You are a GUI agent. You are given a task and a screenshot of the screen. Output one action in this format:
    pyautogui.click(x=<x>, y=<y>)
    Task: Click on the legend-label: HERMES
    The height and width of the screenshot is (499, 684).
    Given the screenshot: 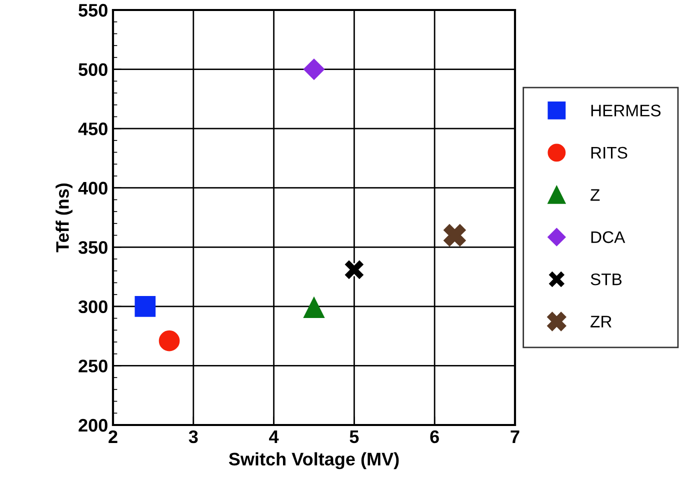 What is the action you would take?
    pyautogui.click(x=626, y=110)
    